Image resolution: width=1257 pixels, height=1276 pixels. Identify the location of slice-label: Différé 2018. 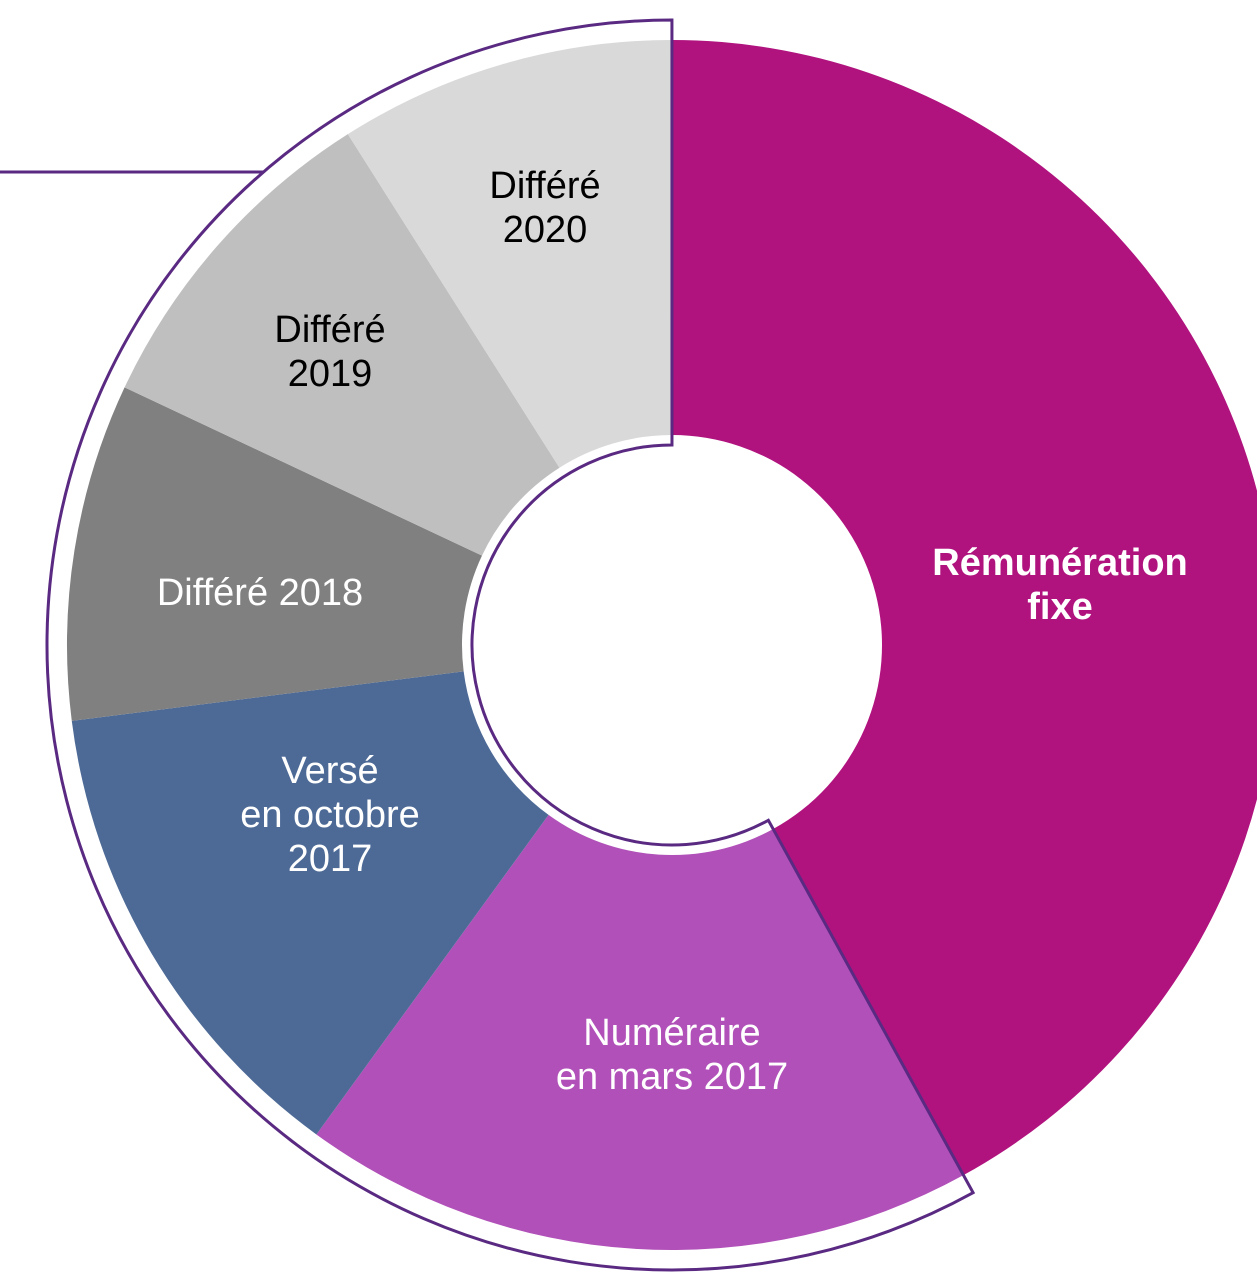
(260, 593).